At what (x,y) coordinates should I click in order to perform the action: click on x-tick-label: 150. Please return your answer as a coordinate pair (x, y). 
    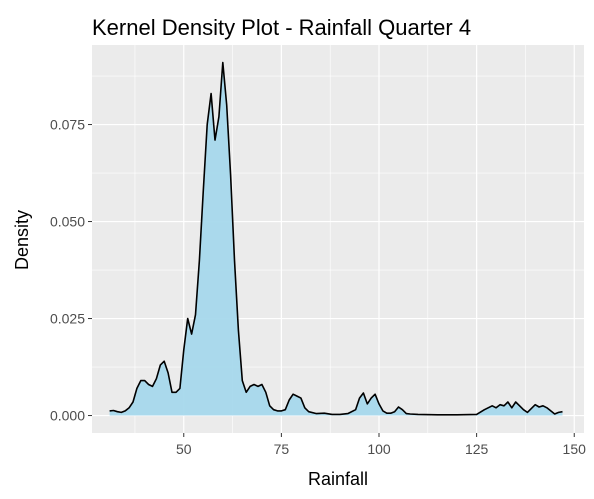
    Looking at the image, I should click on (575, 449).